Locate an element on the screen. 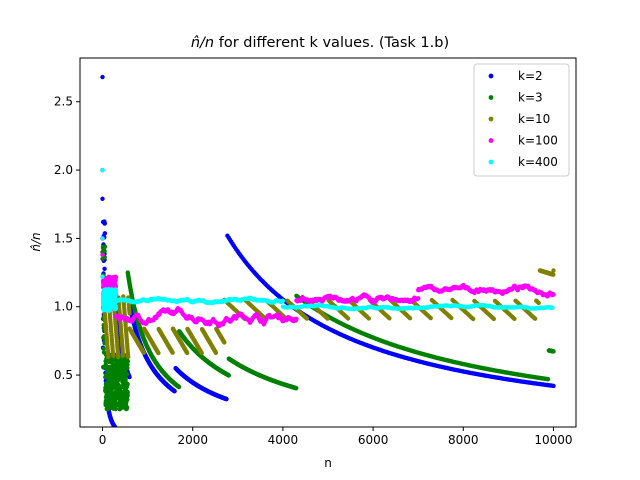 The image size is (640, 480). x-tick-label: 10000 is located at coordinates (553, 440).